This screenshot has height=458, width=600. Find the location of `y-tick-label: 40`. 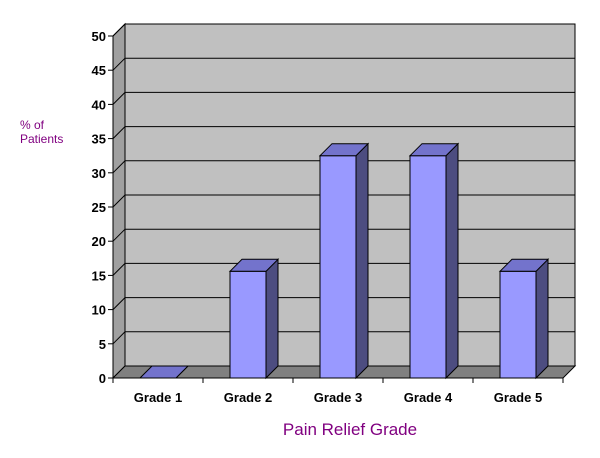

y-tick-label: 40 is located at coordinates (99, 104).